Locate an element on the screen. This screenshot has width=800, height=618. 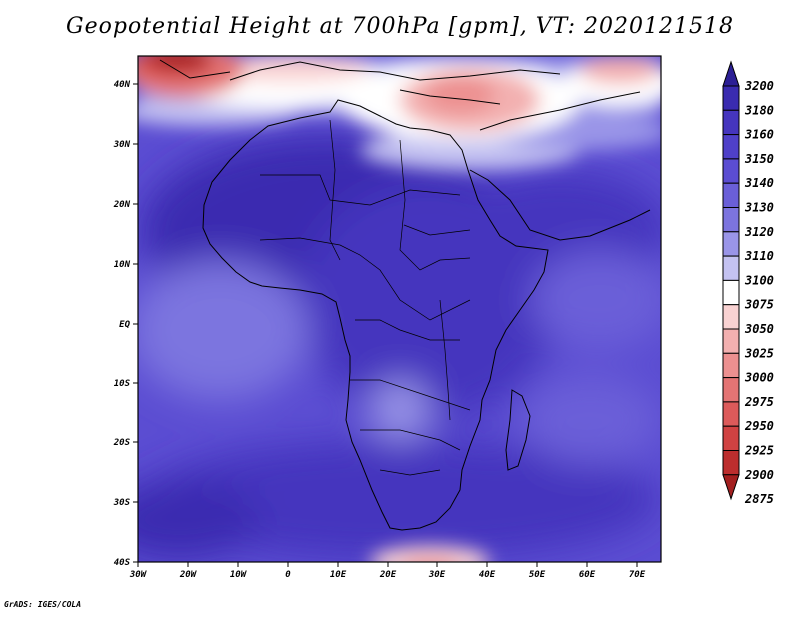
colorbar-level-label: 3110 is located at coordinates (759, 256).